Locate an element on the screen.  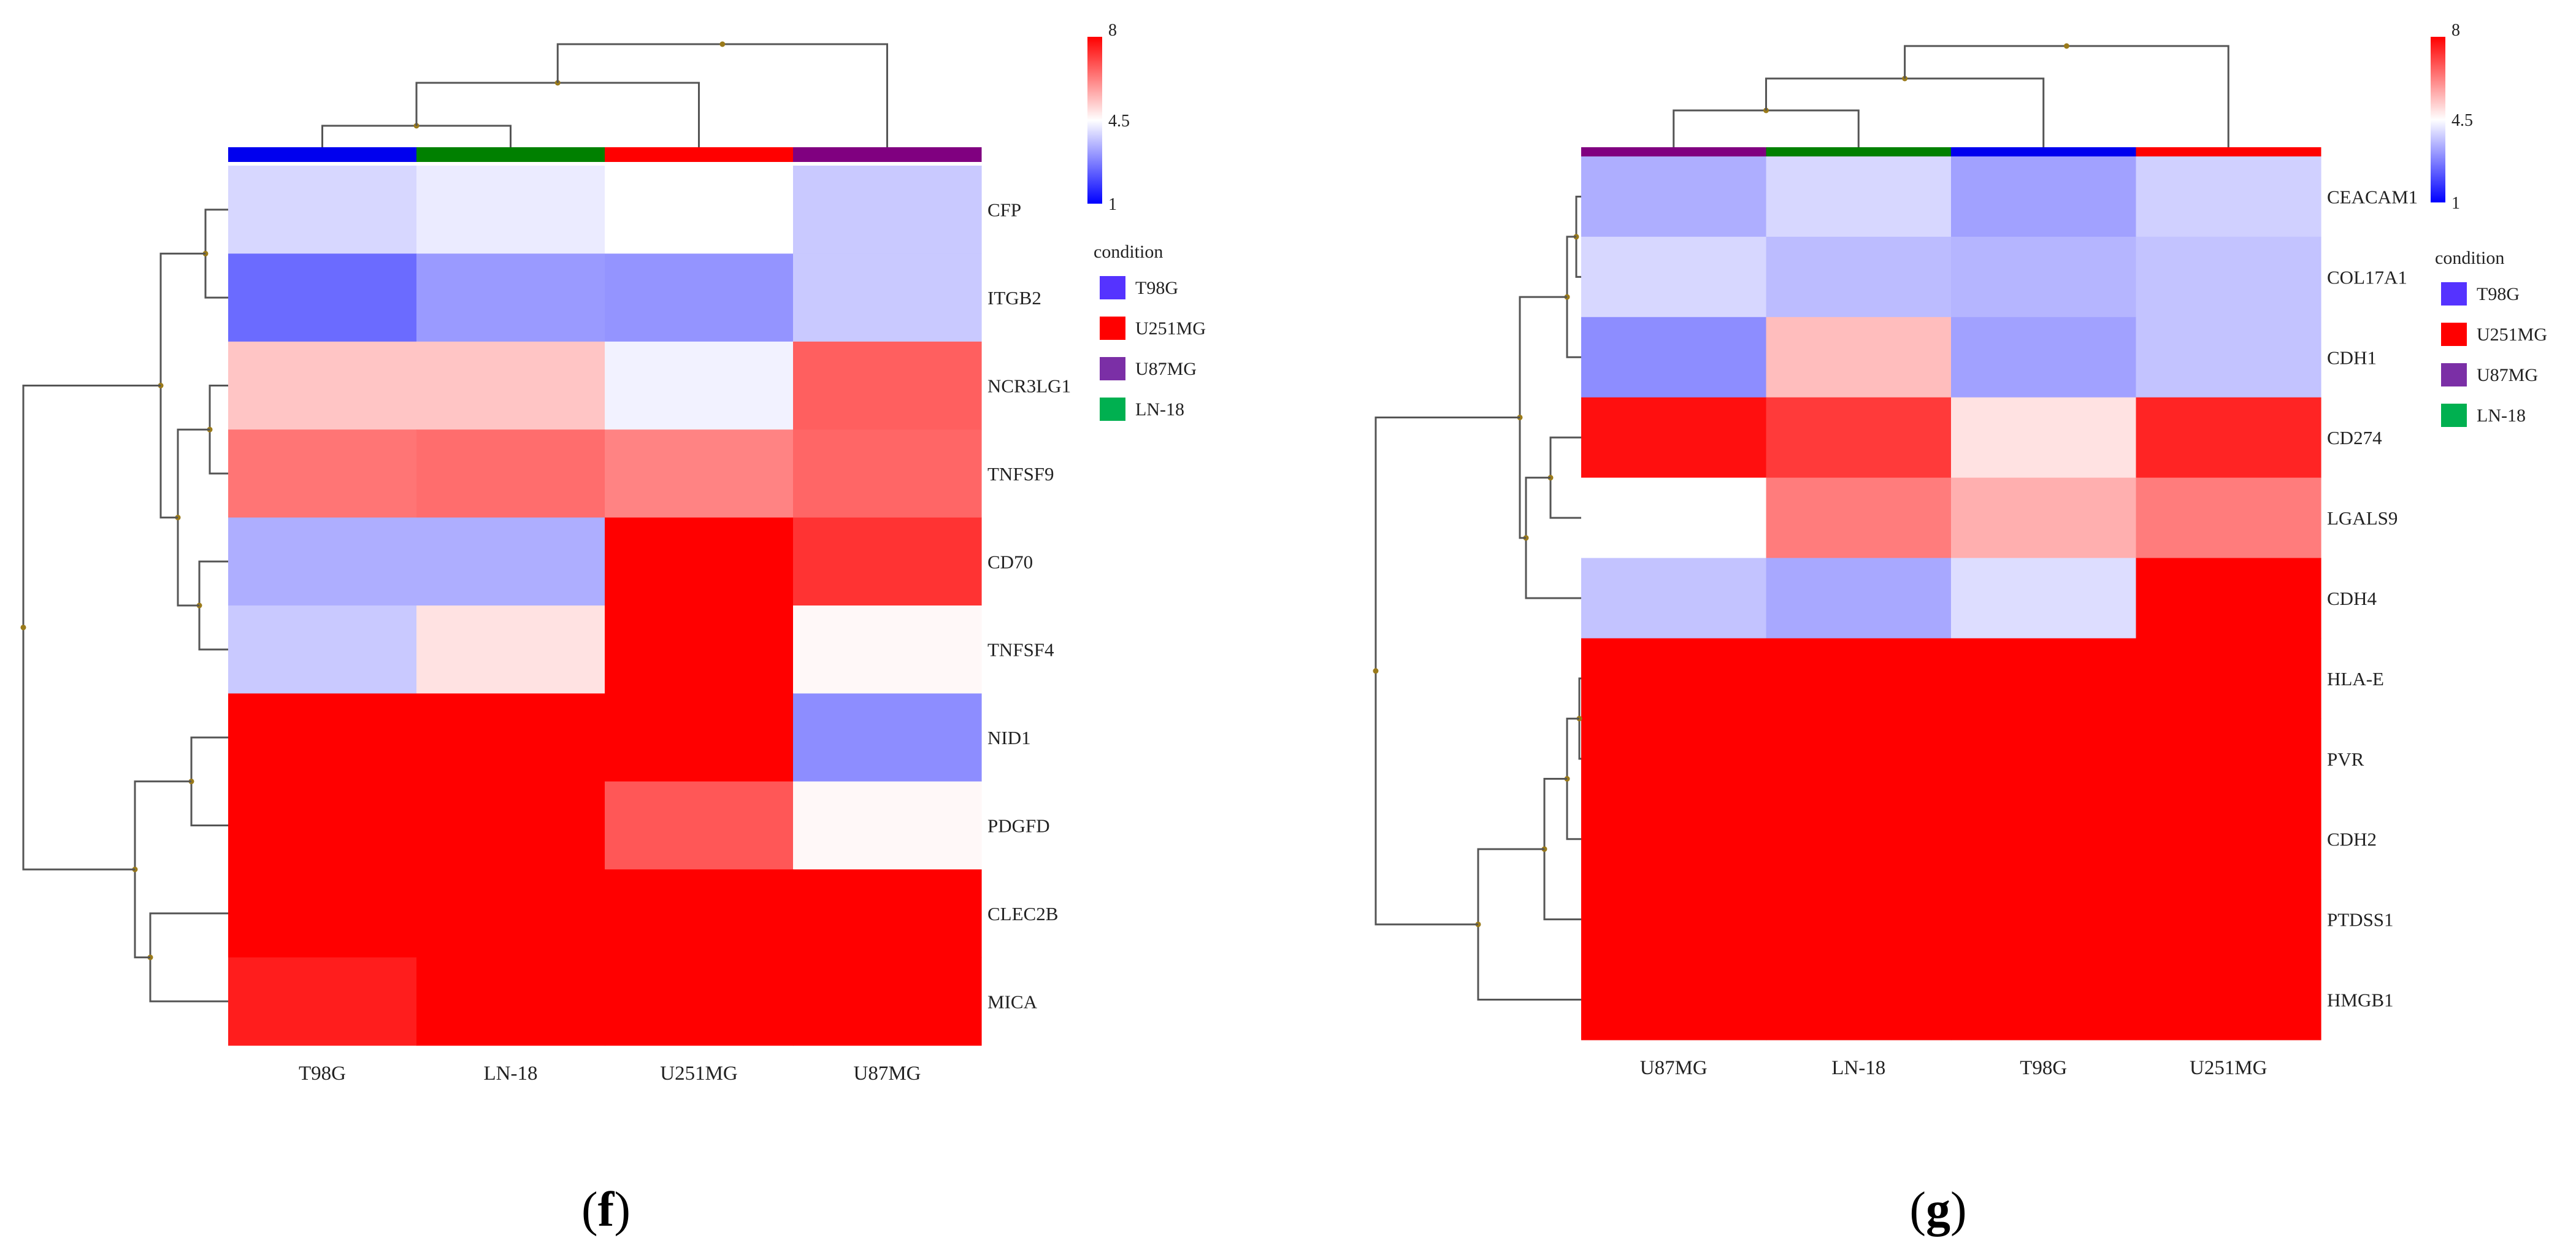
row-label: COL17A1 is located at coordinates (2367, 277).